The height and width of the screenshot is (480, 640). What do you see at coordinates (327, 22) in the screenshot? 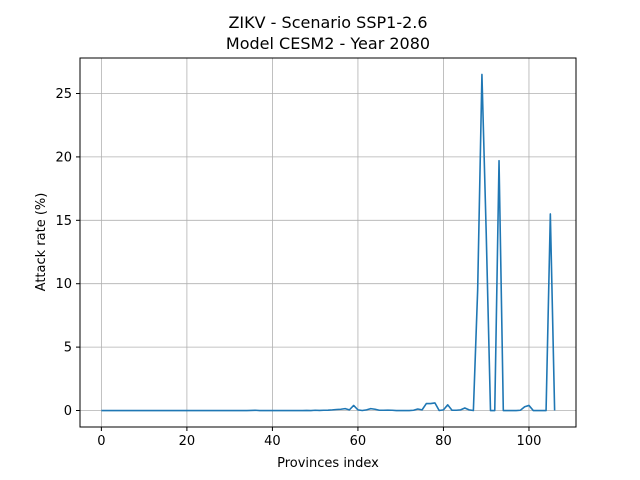
I see `chart-title-line1: ZIKV - Scenario SSP1-2.6` at bounding box center [327, 22].